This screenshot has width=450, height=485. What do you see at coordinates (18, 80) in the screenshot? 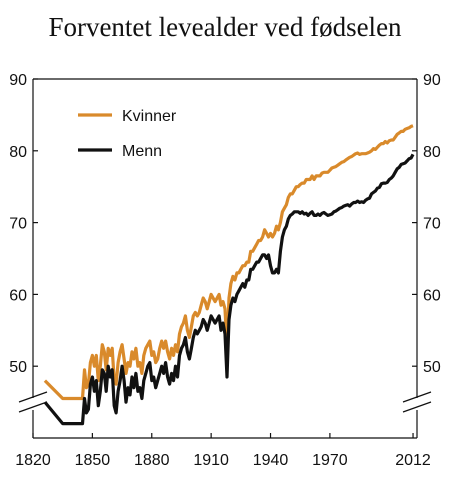
I see `left-tick-label: 90` at bounding box center [18, 80].